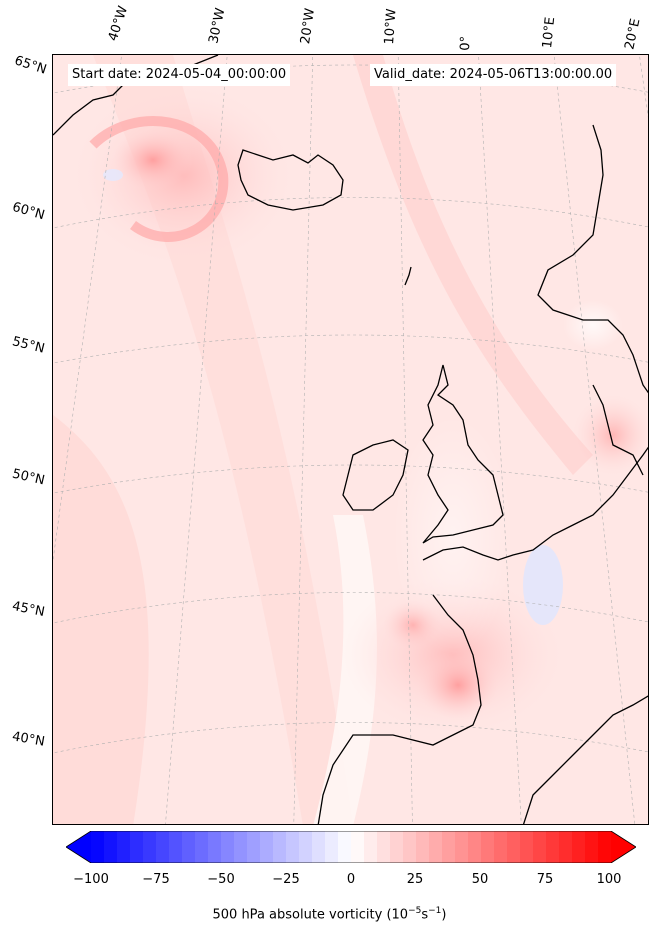 The height and width of the screenshot is (936, 659). I want to click on lat-label-60n: 60°N, so click(28, 211).